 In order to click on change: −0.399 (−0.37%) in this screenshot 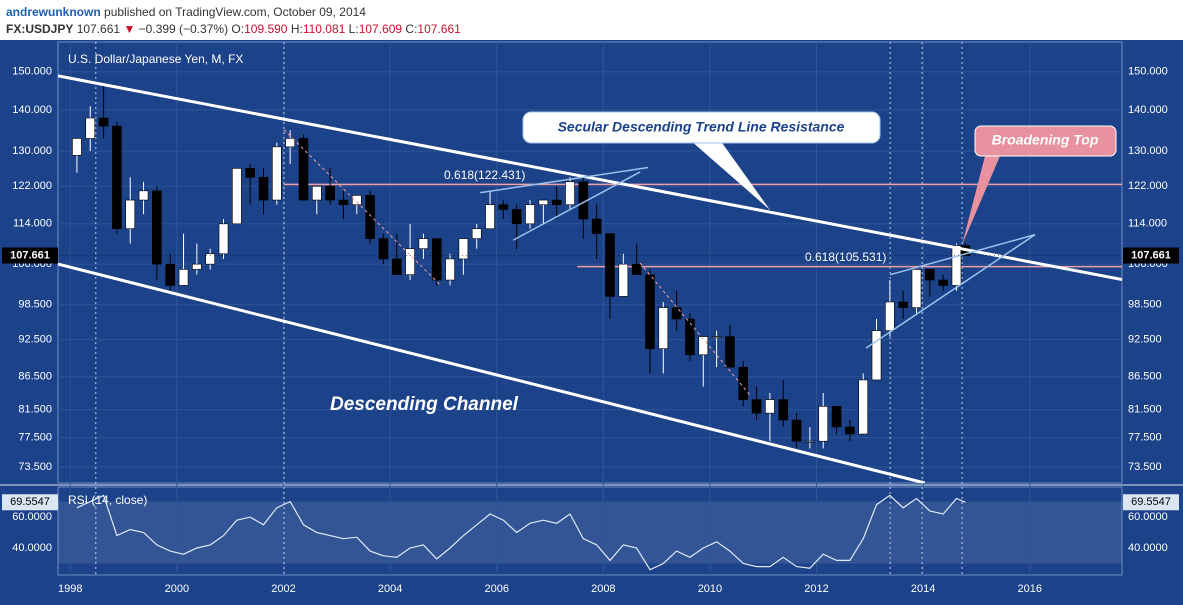, I will do `click(183, 29)`.